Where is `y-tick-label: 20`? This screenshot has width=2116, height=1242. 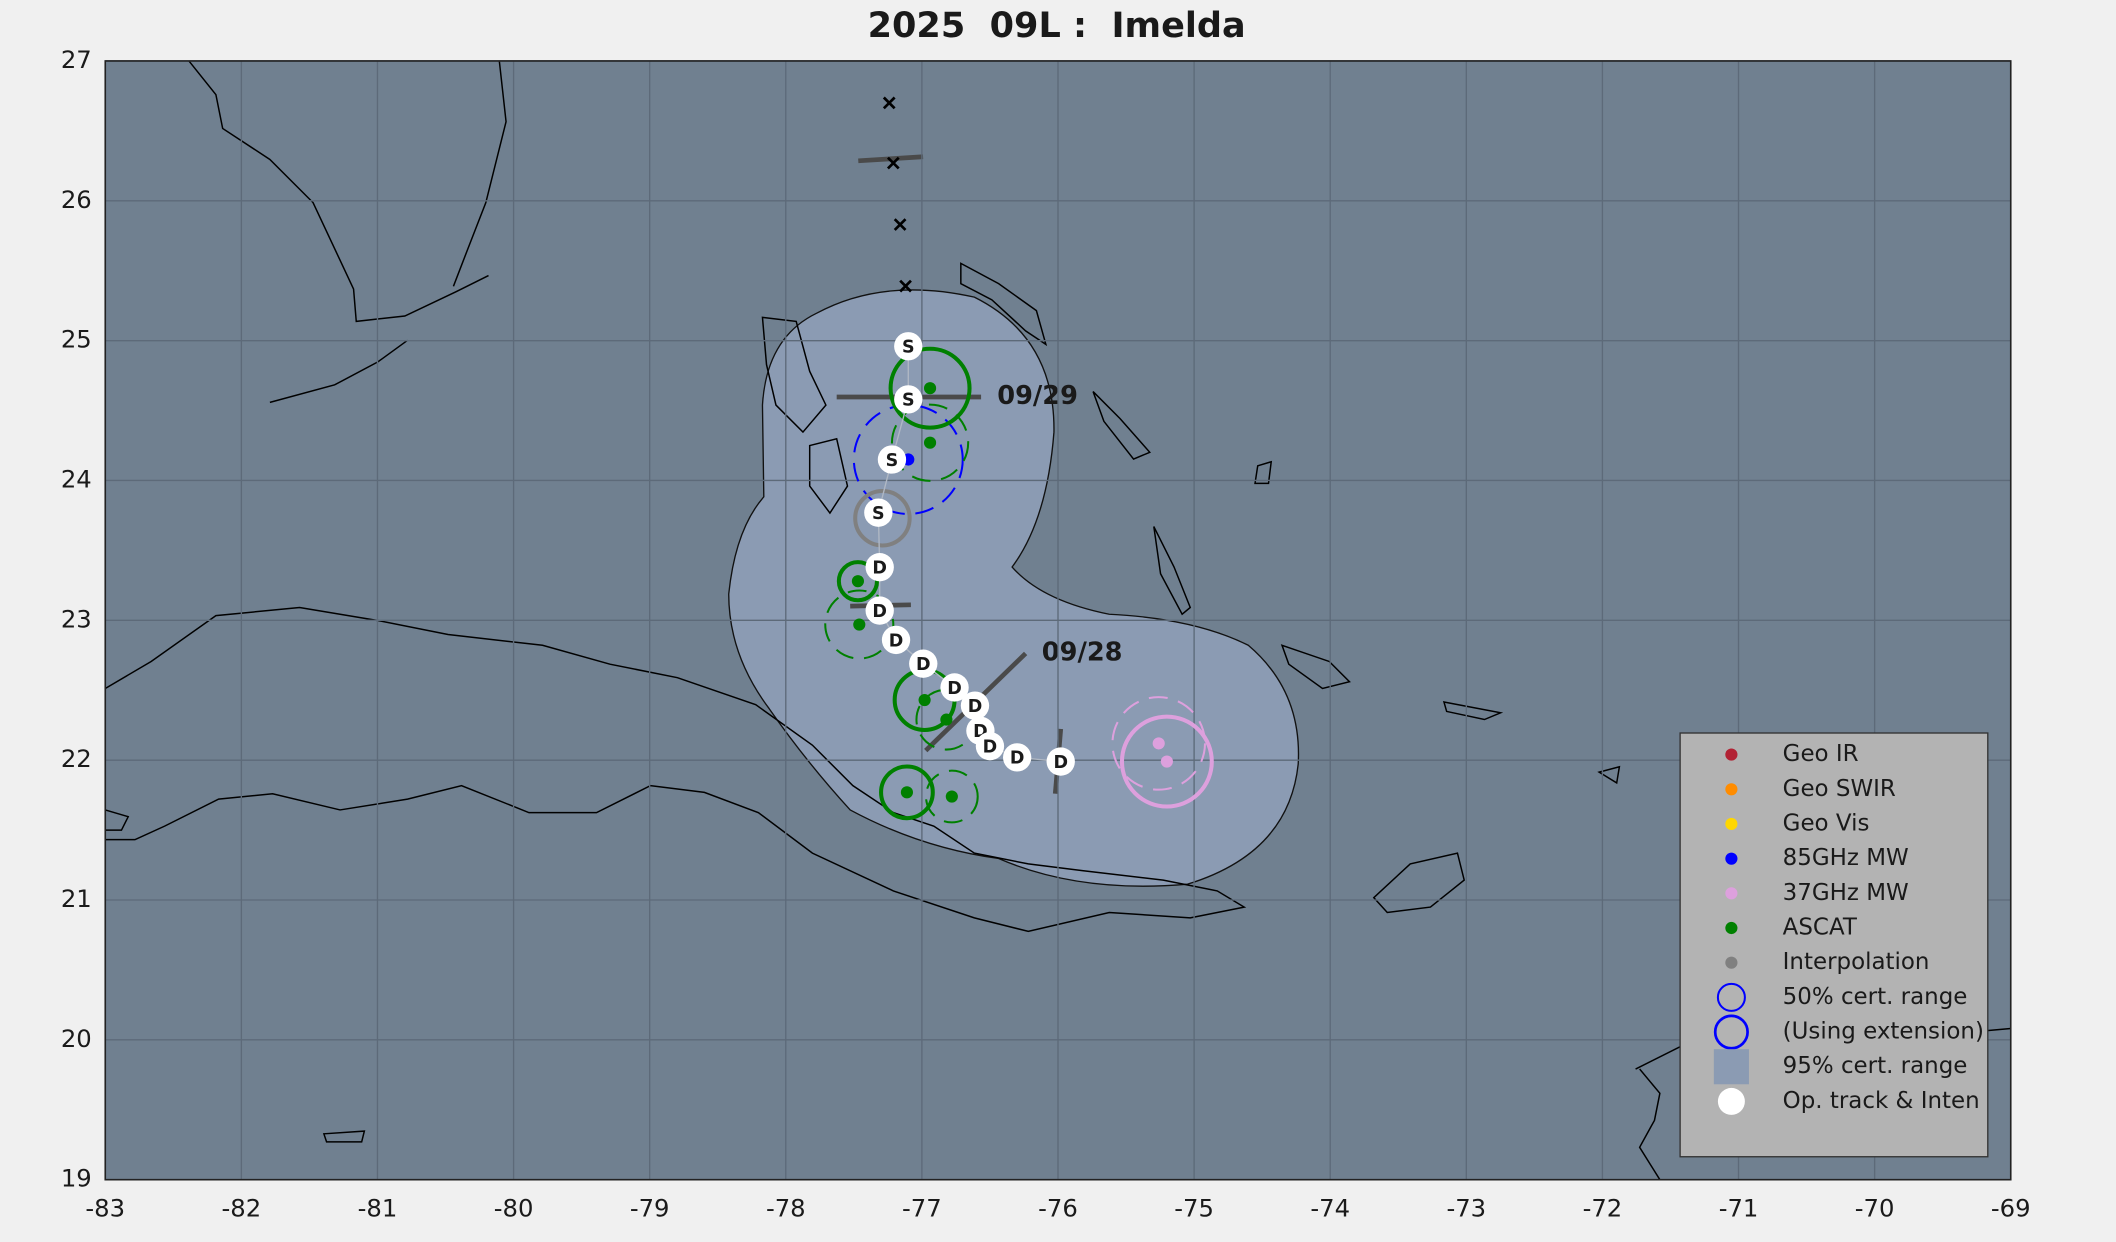 y-tick-label: 20 is located at coordinates (76, 1038).